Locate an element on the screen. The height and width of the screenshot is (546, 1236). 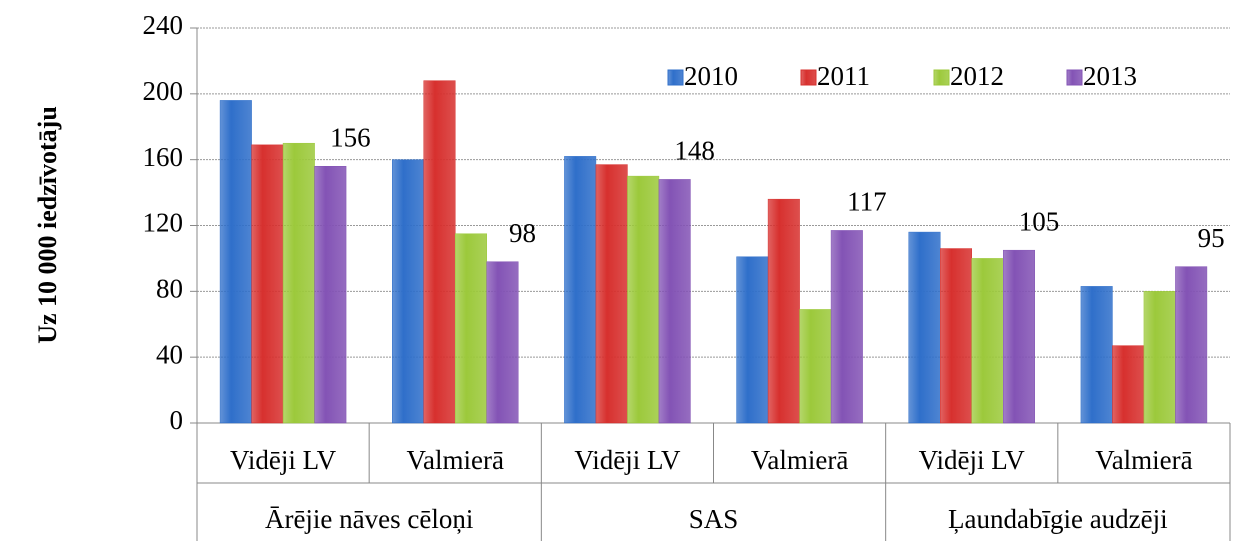
y-tick-label: 80 is located at coordinates (169, 289).